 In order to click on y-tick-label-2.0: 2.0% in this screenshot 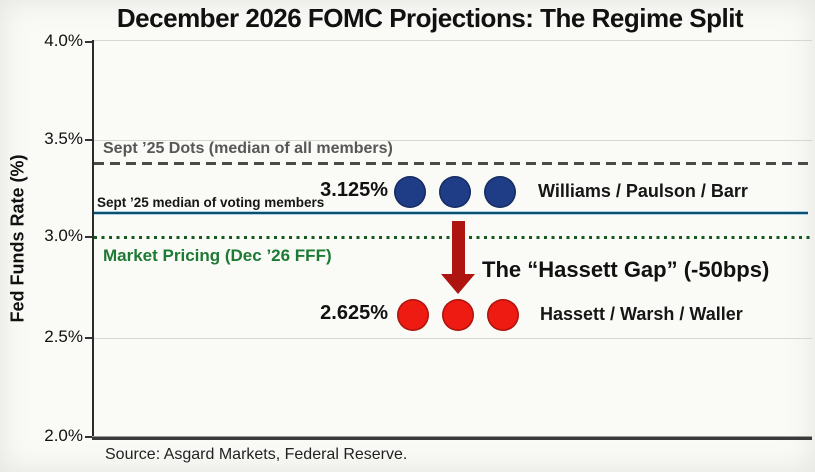, I will do `click(63, 435)`.